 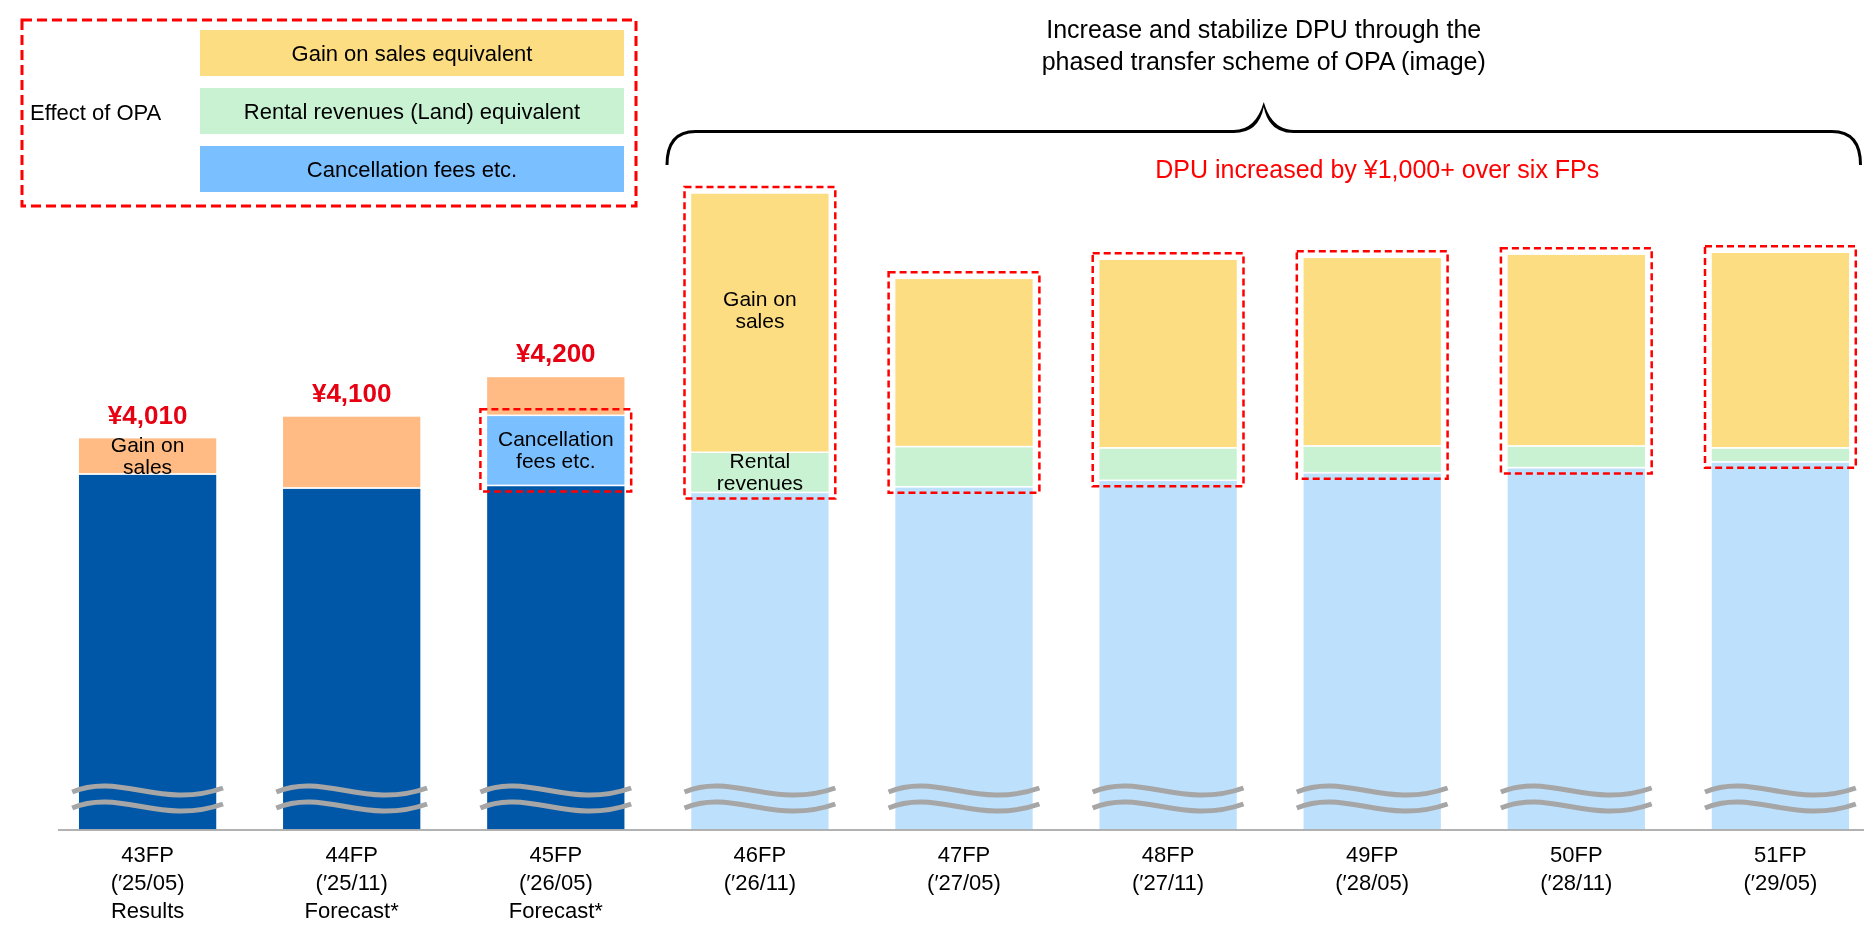 What do you see at coordinates (96, 112) in the screenshot?
I see `legend-title: Effect of OPA` at bounding box center [96, 112].